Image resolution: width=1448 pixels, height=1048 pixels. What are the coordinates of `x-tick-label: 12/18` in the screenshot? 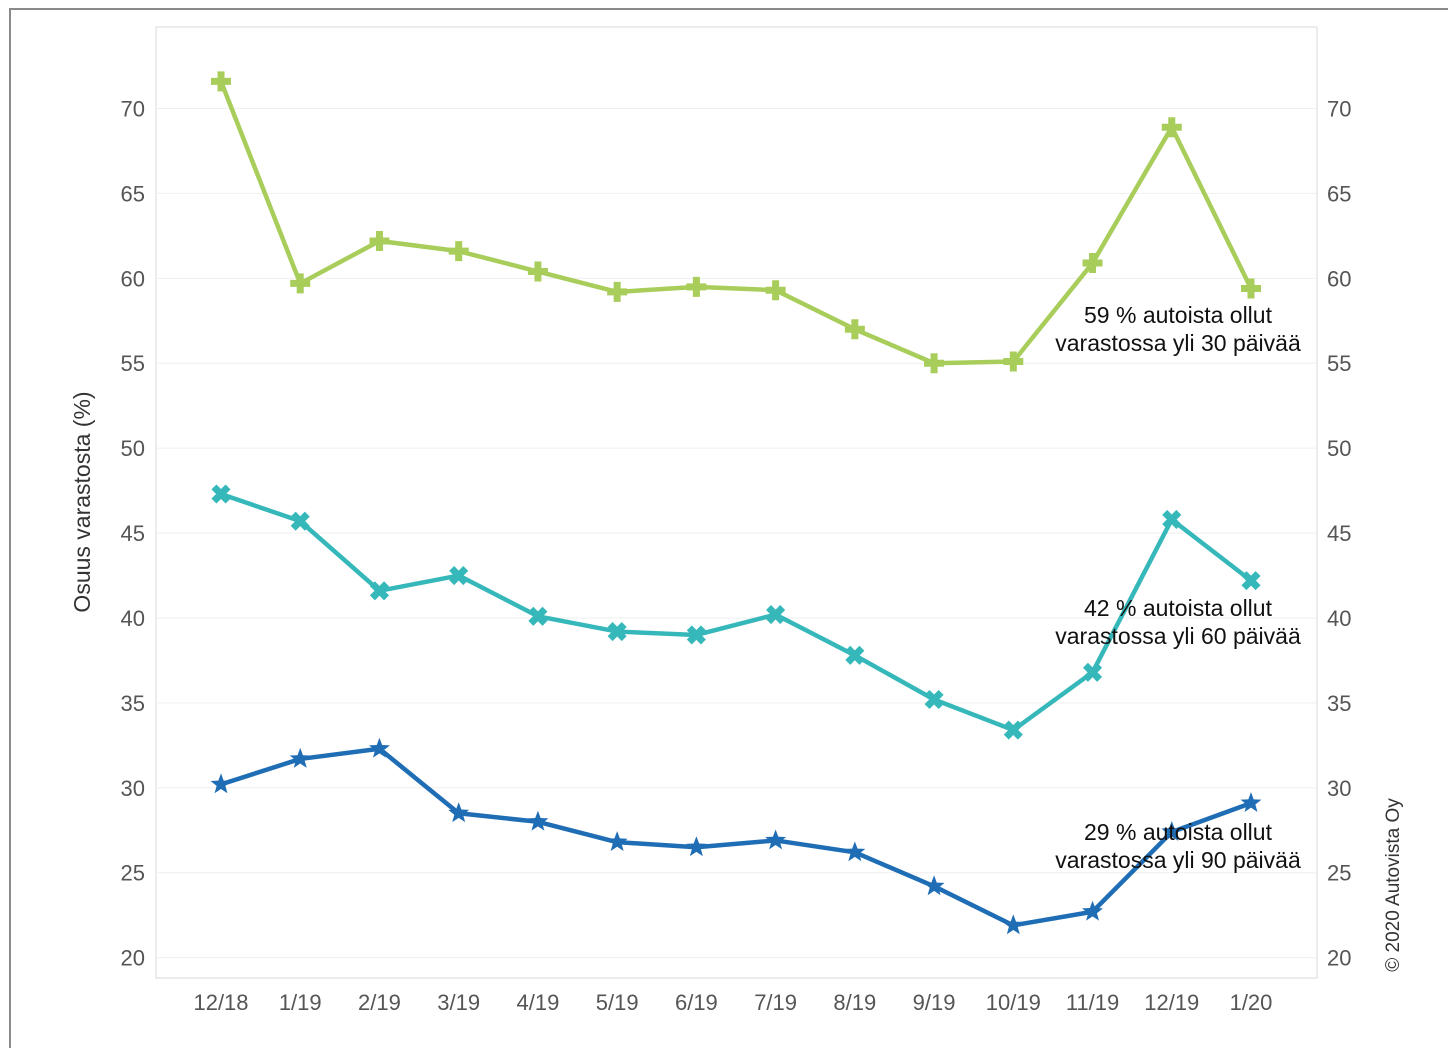 It's located at (220, 1002).